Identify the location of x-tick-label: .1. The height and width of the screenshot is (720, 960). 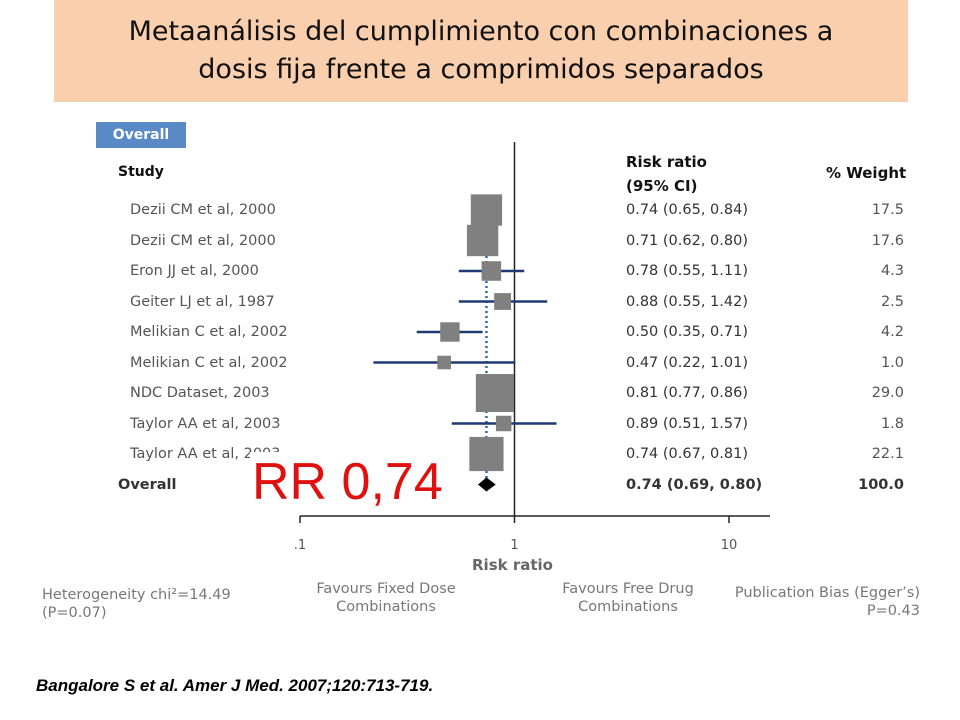
(300, 545).